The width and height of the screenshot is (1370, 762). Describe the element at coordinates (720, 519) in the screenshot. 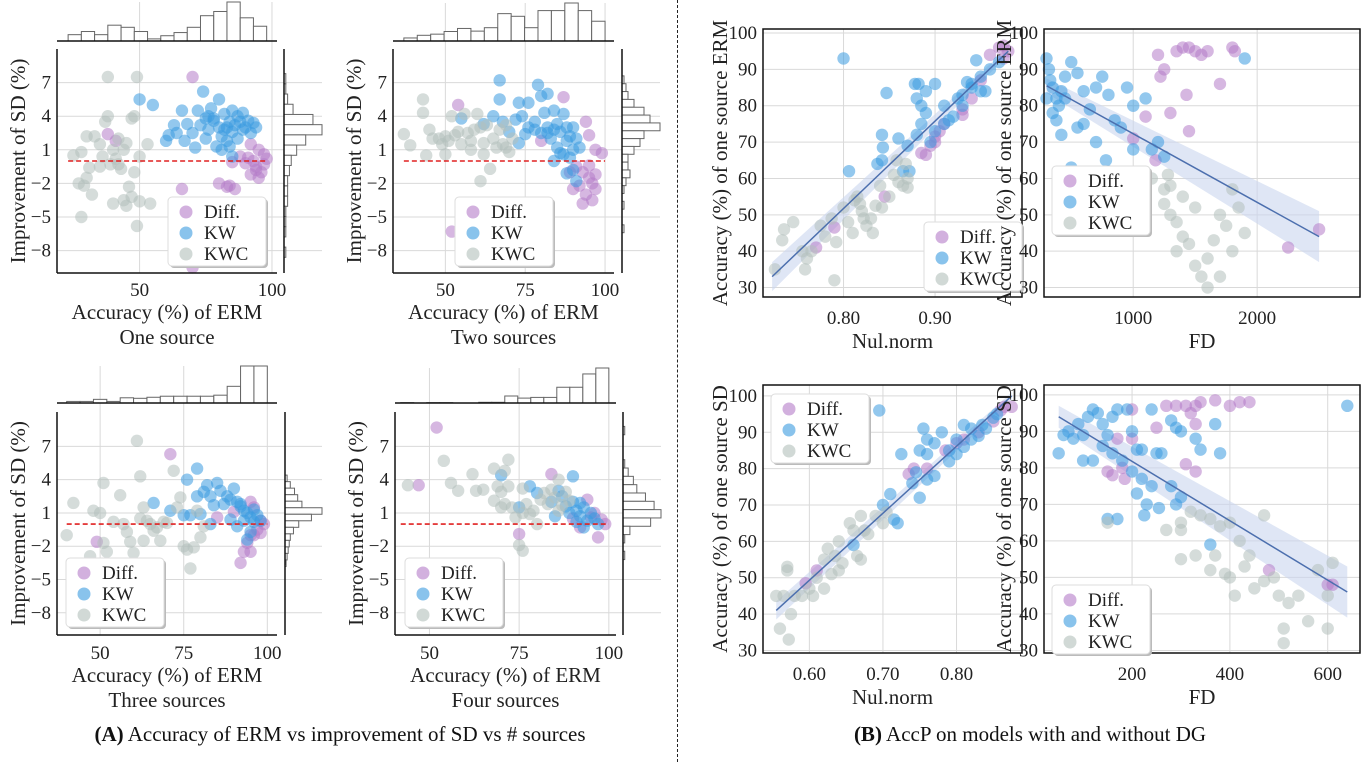

I see `y-axis-label: Accuracy (%) of one source SD` at that location.